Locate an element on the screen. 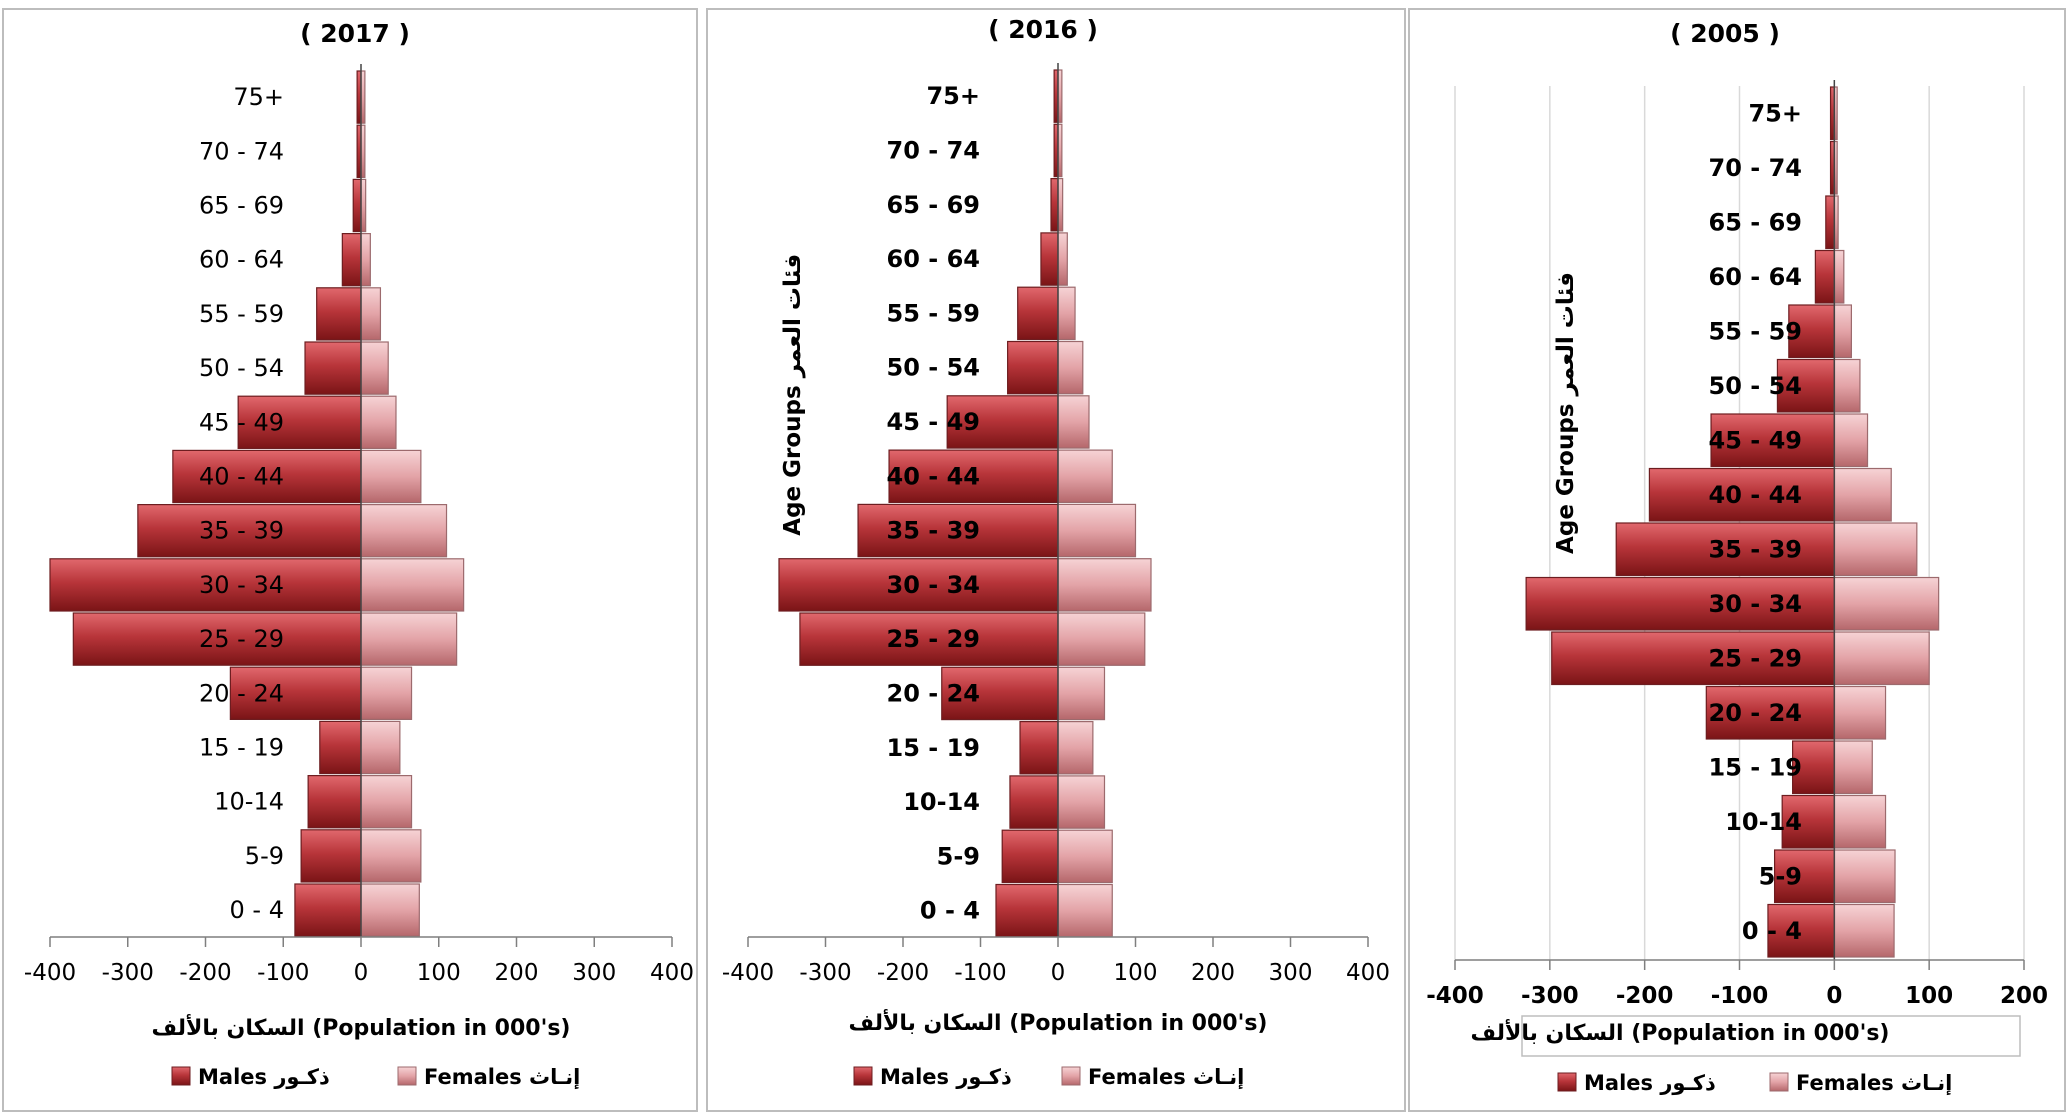 The height and width of the screenshot is (1112, 2066). x-tick-label: 100 is located at coordinates (439, 973).